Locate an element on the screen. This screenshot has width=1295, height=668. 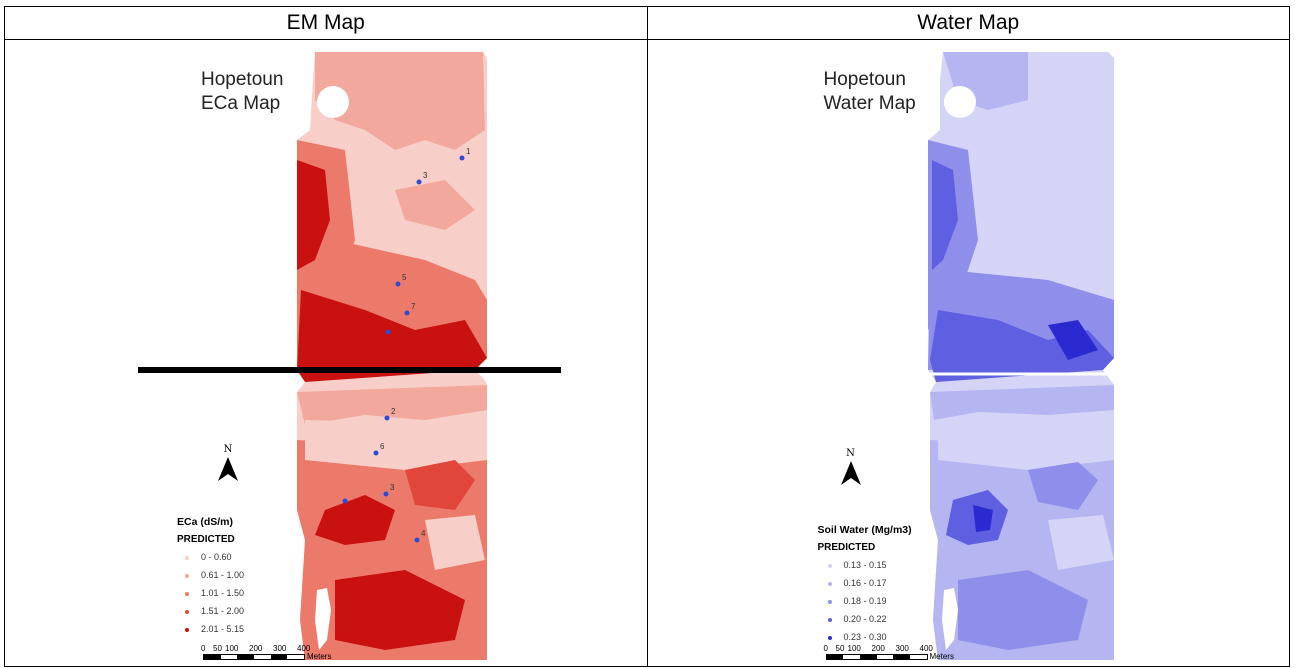
em-scale-bar: 0 50 100 200 300 400 Meters is located at coordinates (266, 652).